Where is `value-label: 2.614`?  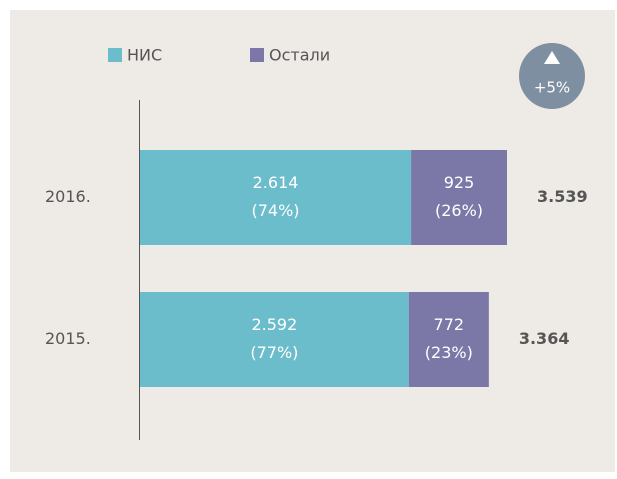
value-label: 2.614 is located at coordinates (276, 182).